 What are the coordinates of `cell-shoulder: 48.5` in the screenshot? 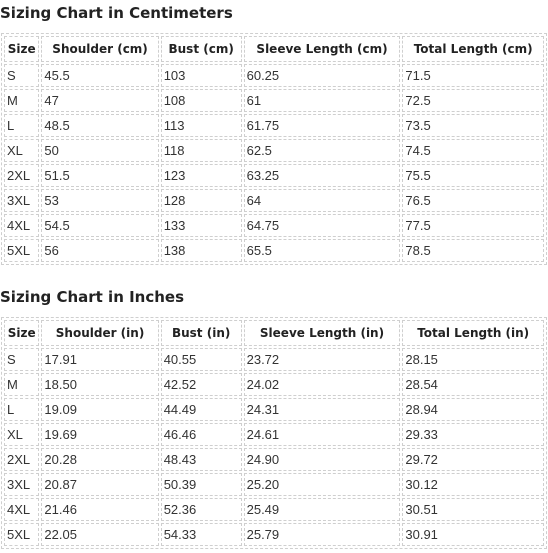 It's located at (100, 125).